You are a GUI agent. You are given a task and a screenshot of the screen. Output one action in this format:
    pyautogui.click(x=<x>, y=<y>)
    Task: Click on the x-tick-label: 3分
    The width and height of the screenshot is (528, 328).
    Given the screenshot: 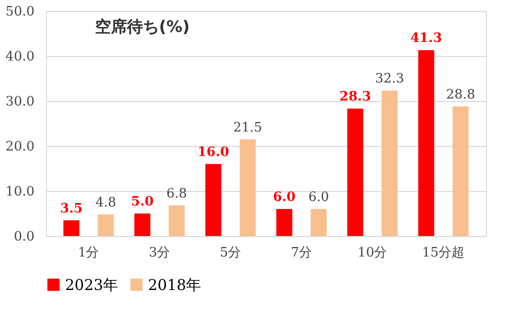 What is the action you would take?
    pyautogui.click(x=159, y=253)
    